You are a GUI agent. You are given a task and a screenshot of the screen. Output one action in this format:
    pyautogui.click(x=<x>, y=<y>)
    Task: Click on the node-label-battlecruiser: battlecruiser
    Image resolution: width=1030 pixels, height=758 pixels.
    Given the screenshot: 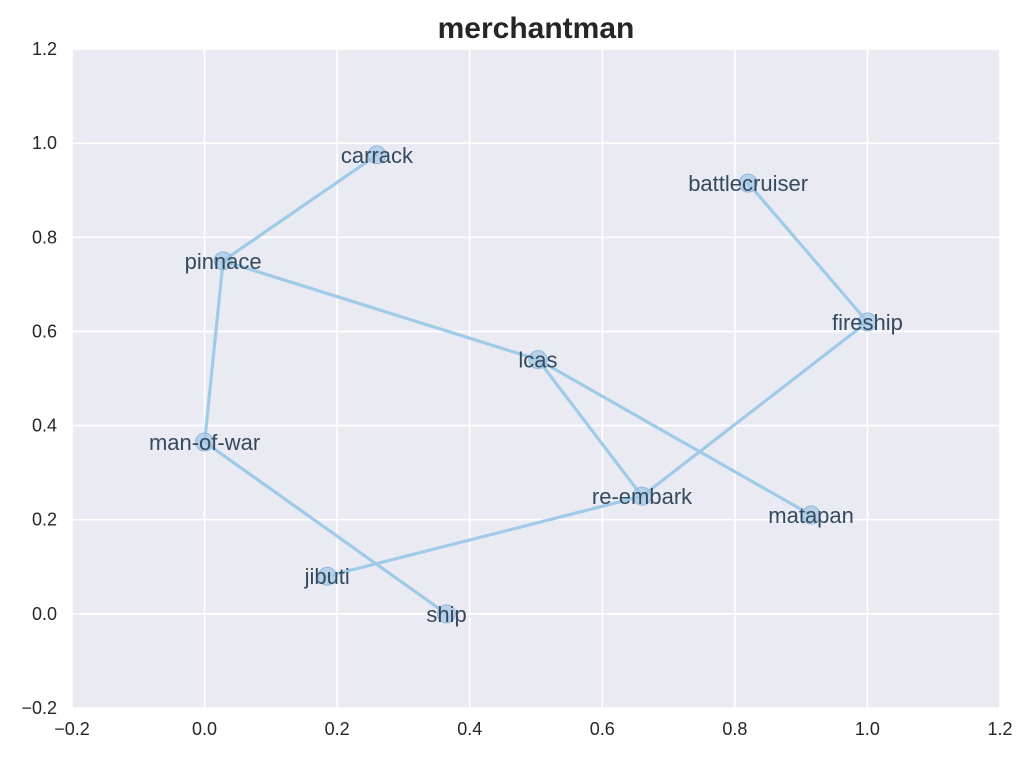 What is the action you would take?
    pyautogui.click(x=748, y=183)
    